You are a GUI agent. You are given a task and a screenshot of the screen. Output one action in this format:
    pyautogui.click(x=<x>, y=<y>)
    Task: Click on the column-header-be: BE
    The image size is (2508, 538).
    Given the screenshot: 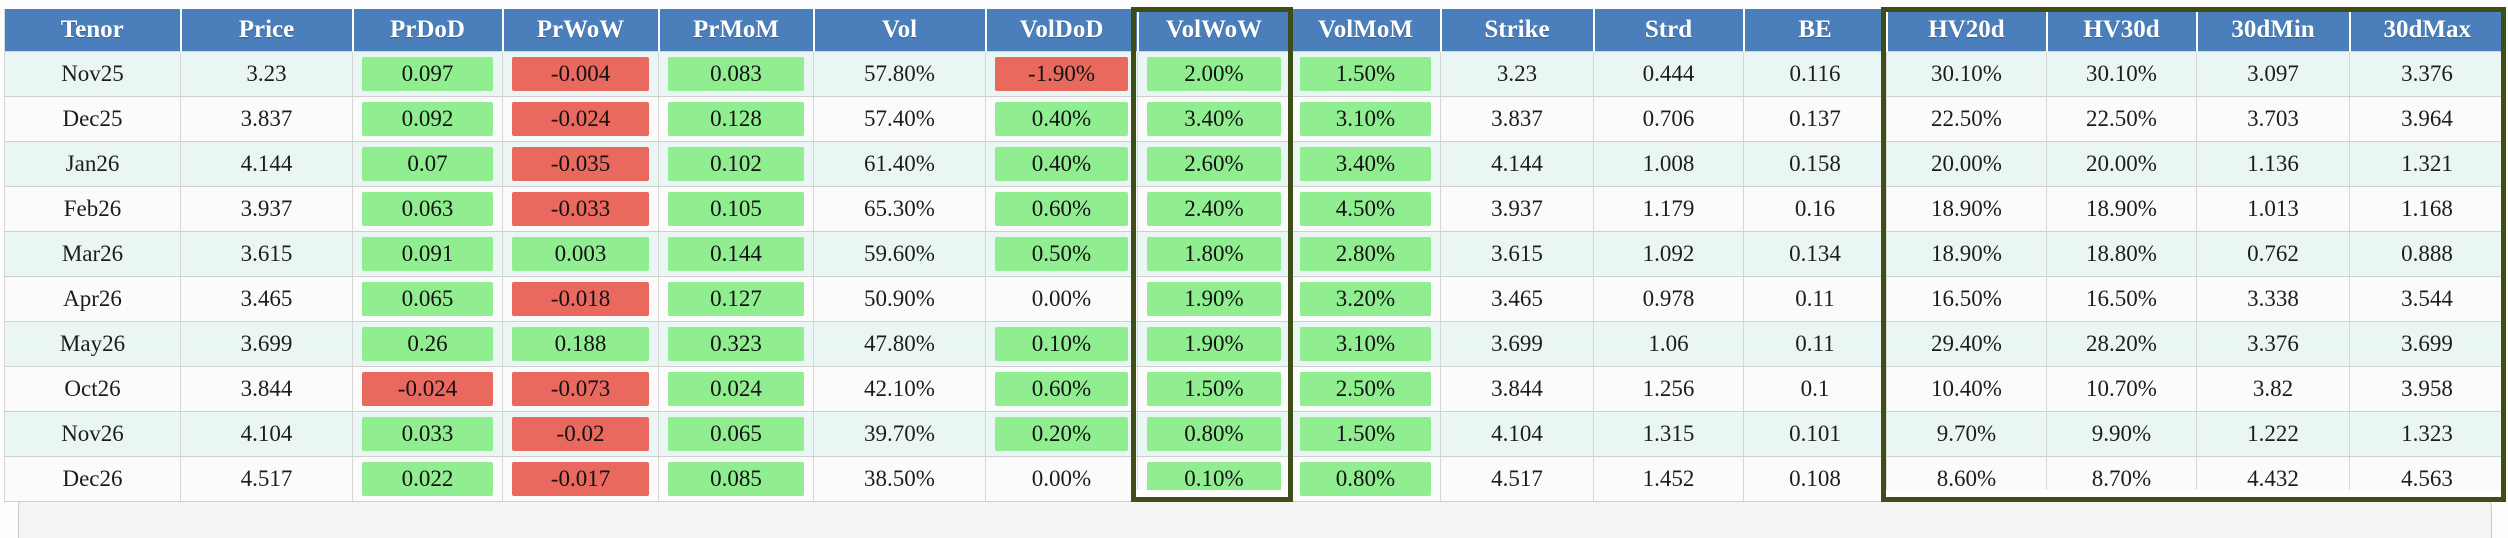 What is the action you would take?
    pyautogui.click(x=1814, y=30)
    